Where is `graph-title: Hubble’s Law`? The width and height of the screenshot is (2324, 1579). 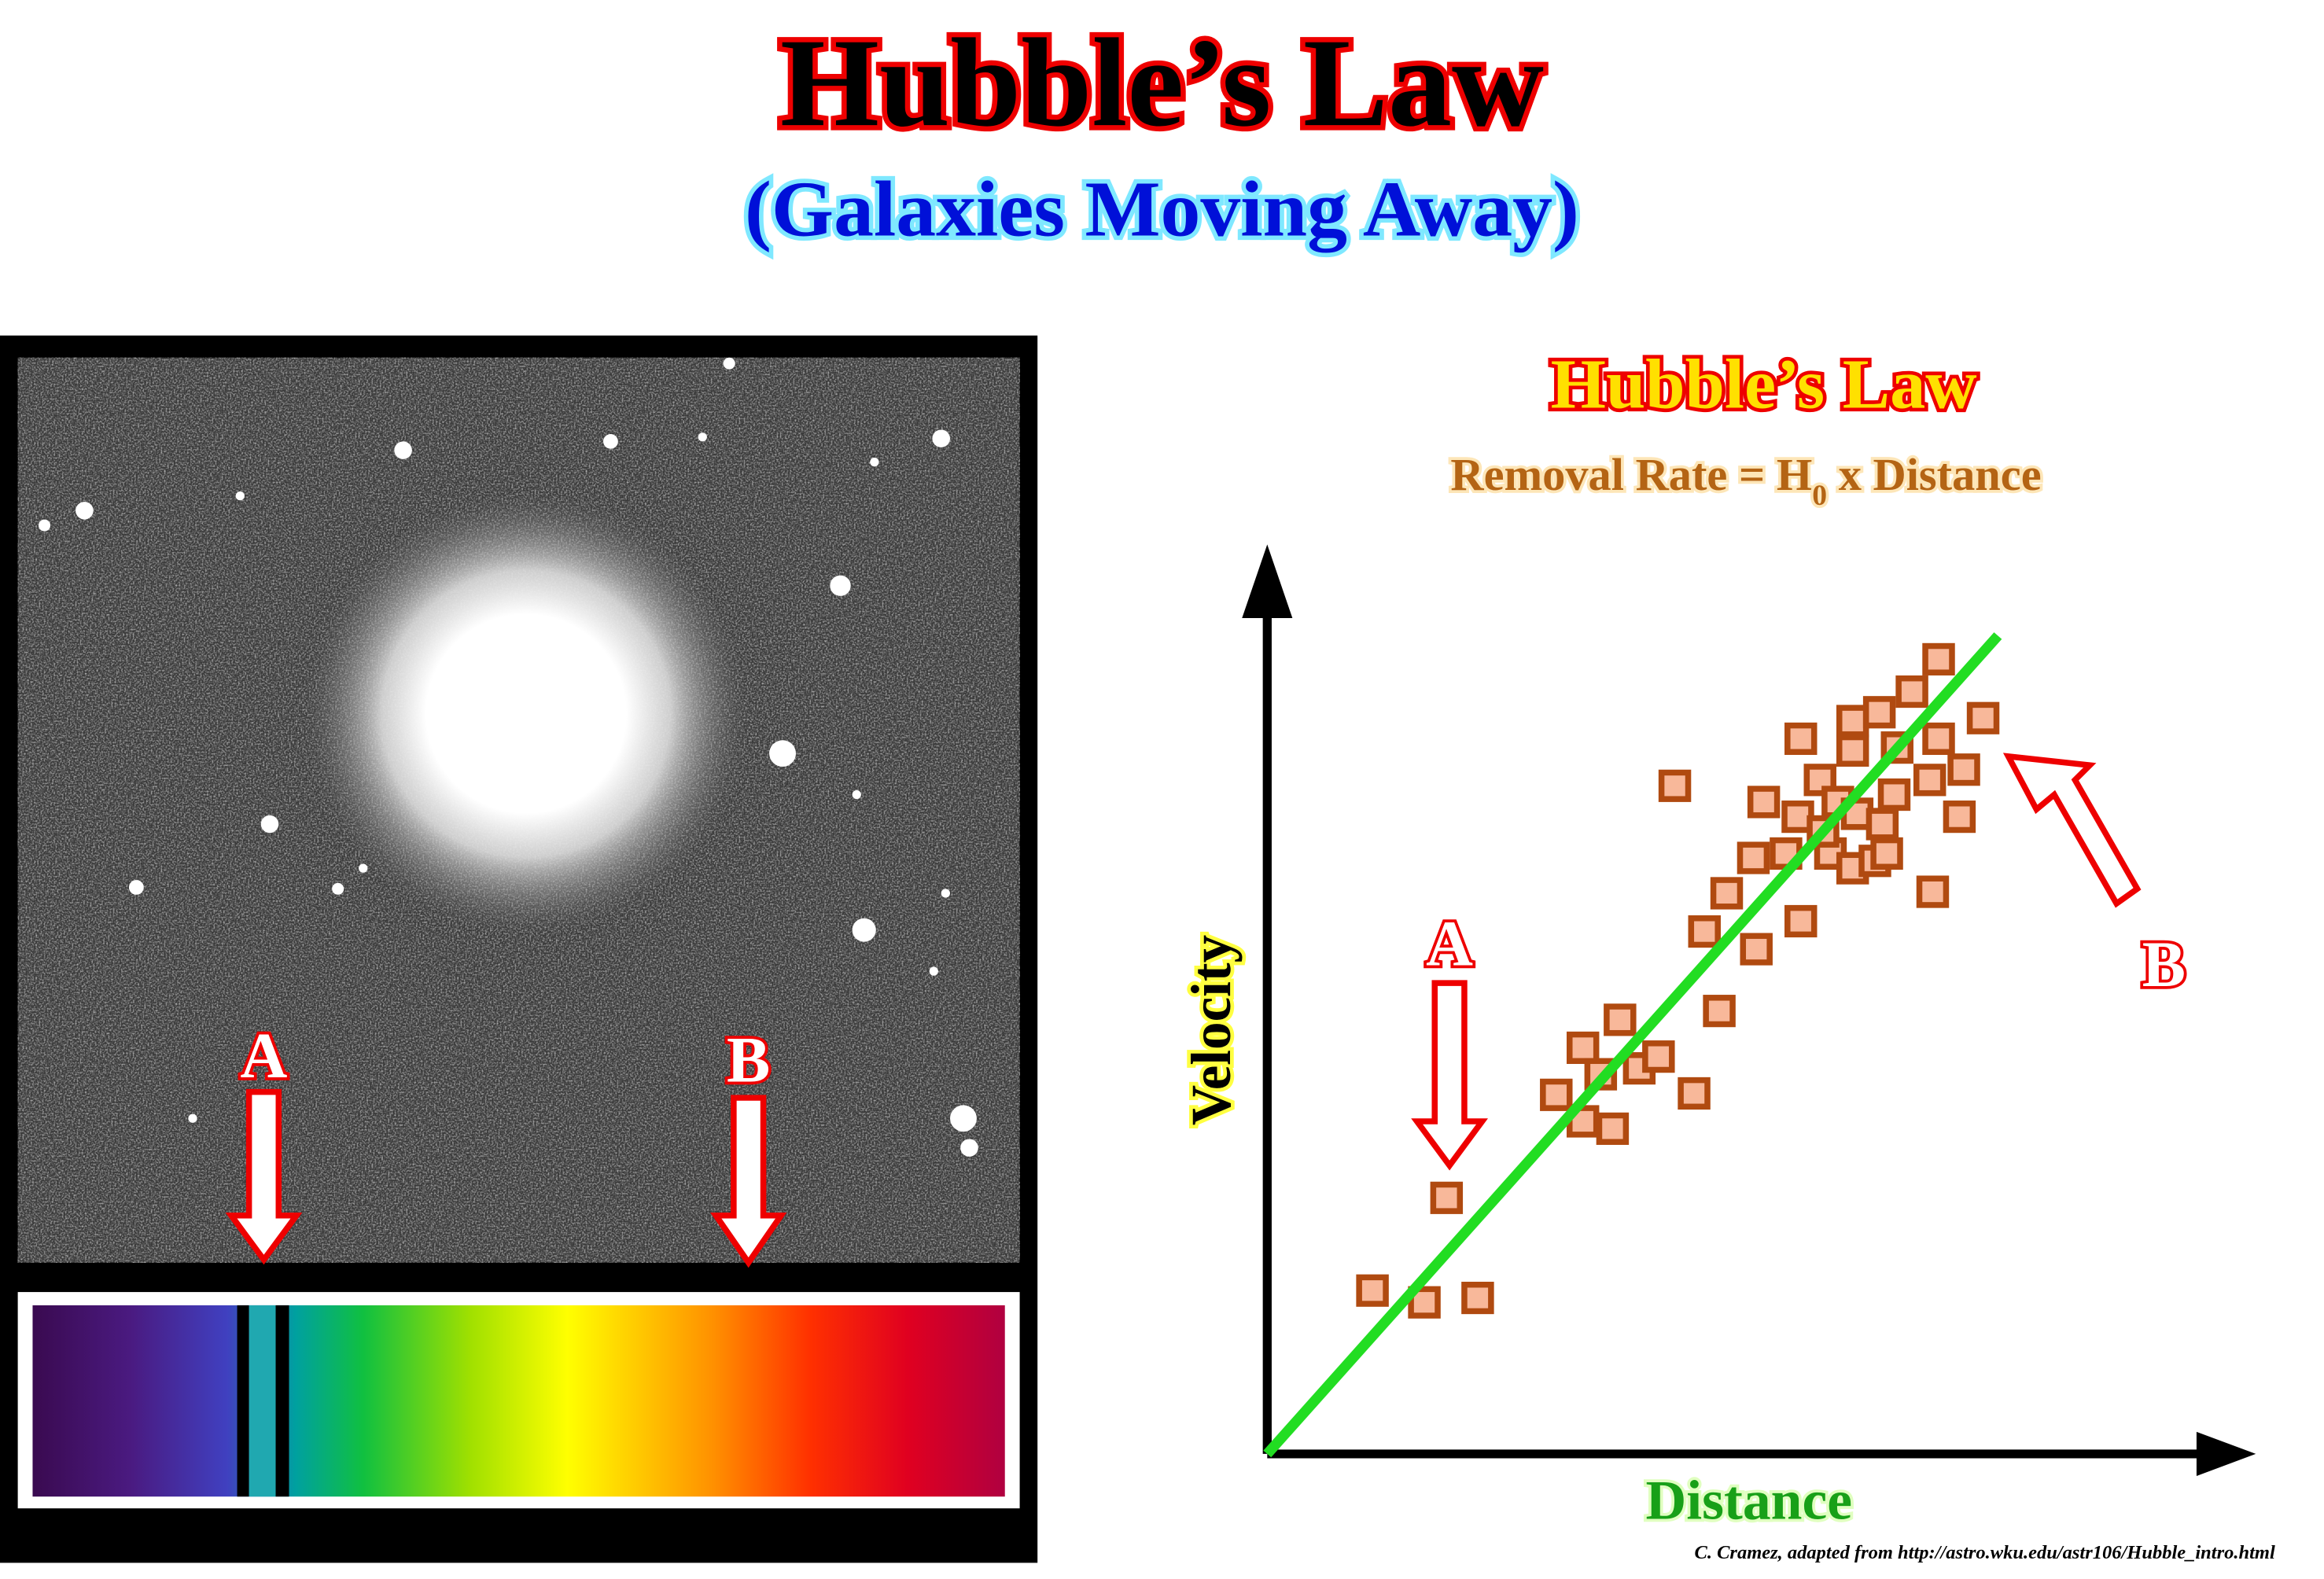 graph-title: Hubble’s Law is located at coordinates (1764, 385).